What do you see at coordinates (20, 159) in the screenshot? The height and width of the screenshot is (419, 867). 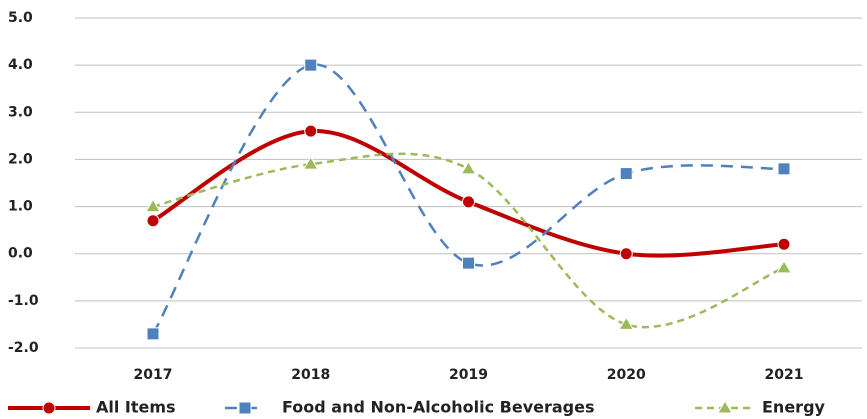 I see `y-tick-label: 2.0` at bounding box center [20, 159].